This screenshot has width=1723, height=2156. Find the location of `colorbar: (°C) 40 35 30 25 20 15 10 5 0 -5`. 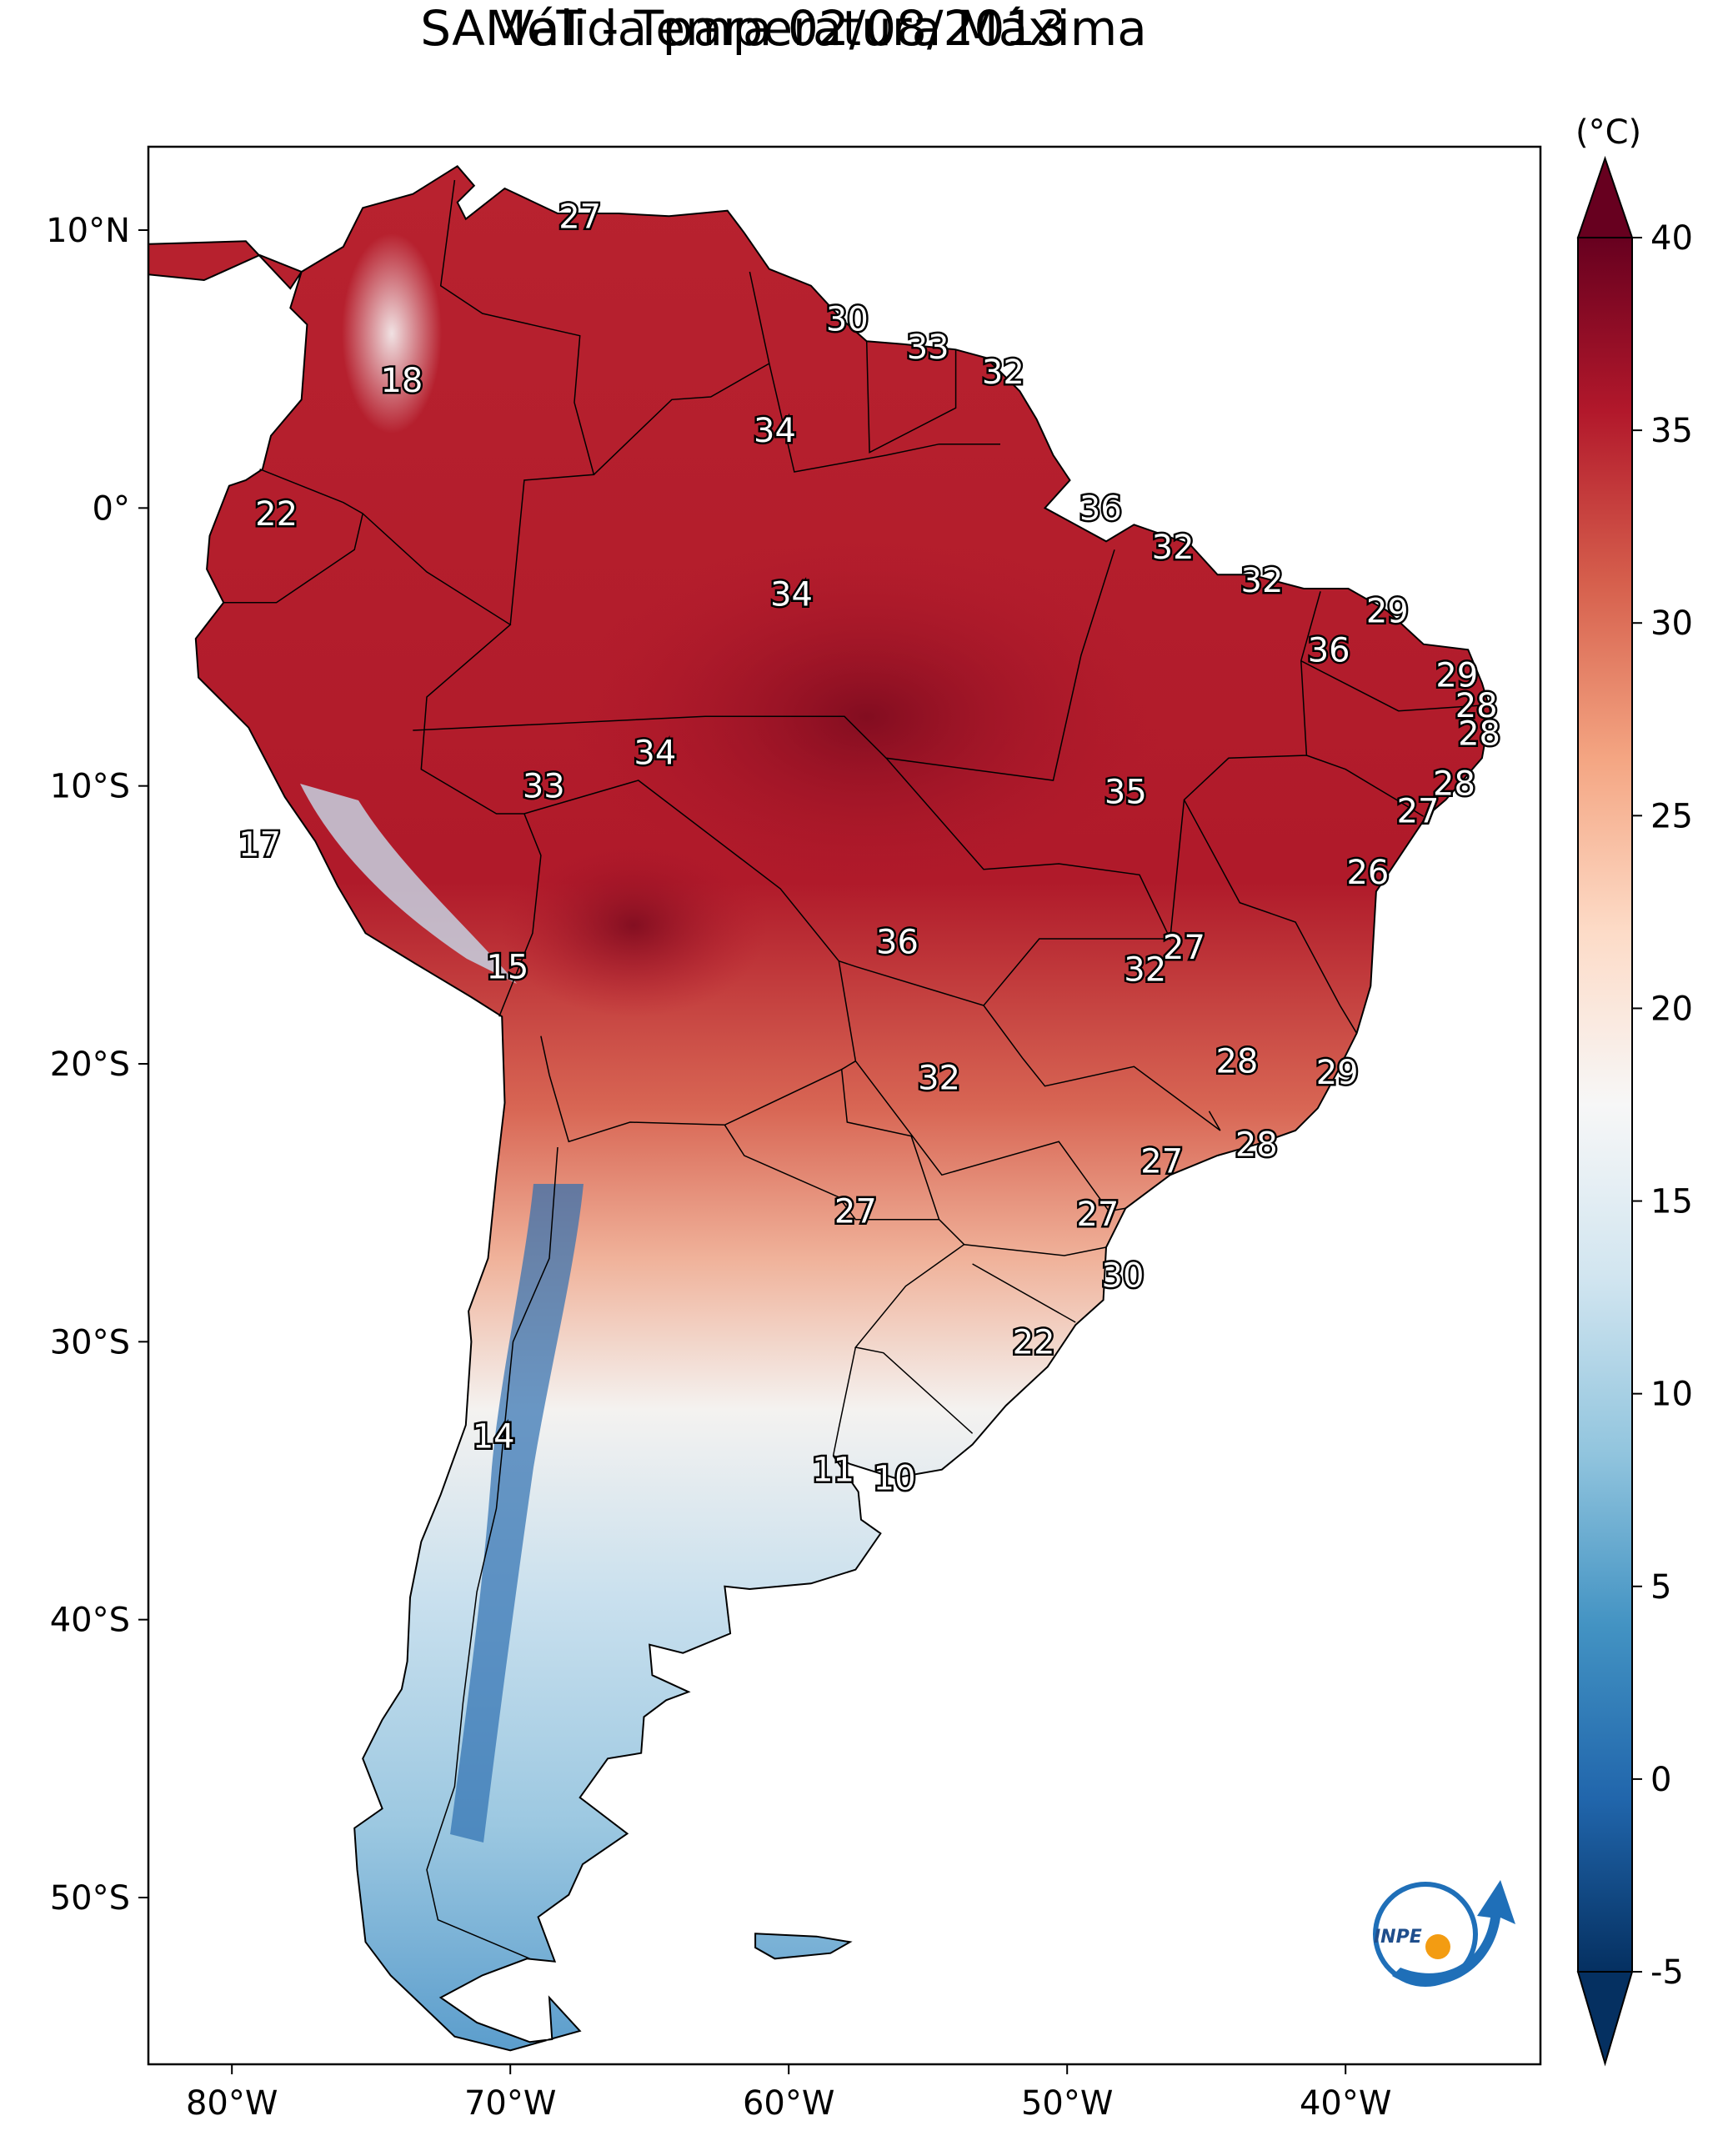

colorbar: (°C) 40 35 30 25 20 15 10 5 0 -5 is located at coordinates (1634, 1090).